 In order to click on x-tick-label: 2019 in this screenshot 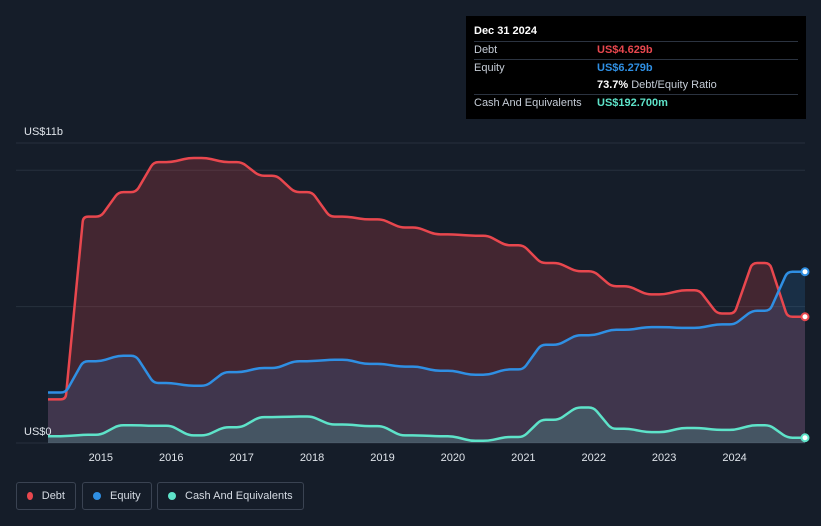, I will do `click(382, 458)`.